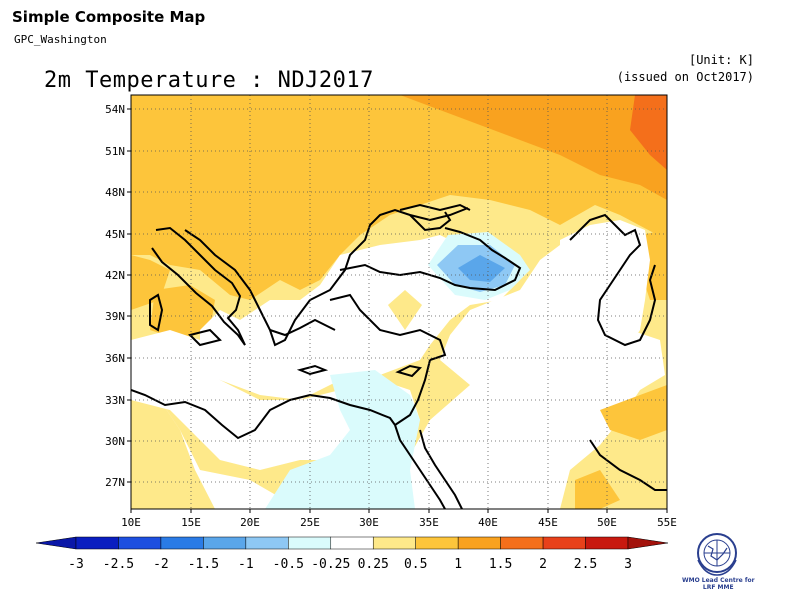  Describe the element at coordinates (115, 275) in the screenshot. I see `lat-label: 42N` at that location.